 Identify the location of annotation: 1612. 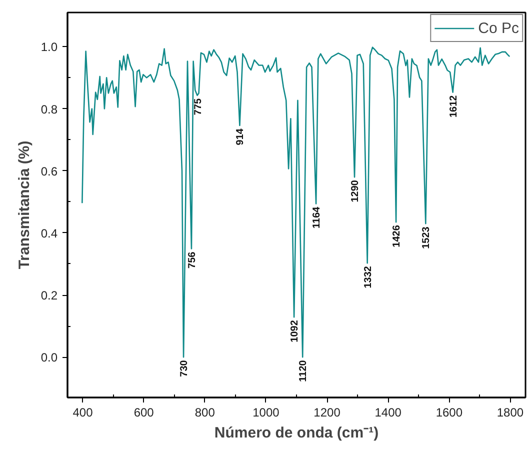
(454, 106).